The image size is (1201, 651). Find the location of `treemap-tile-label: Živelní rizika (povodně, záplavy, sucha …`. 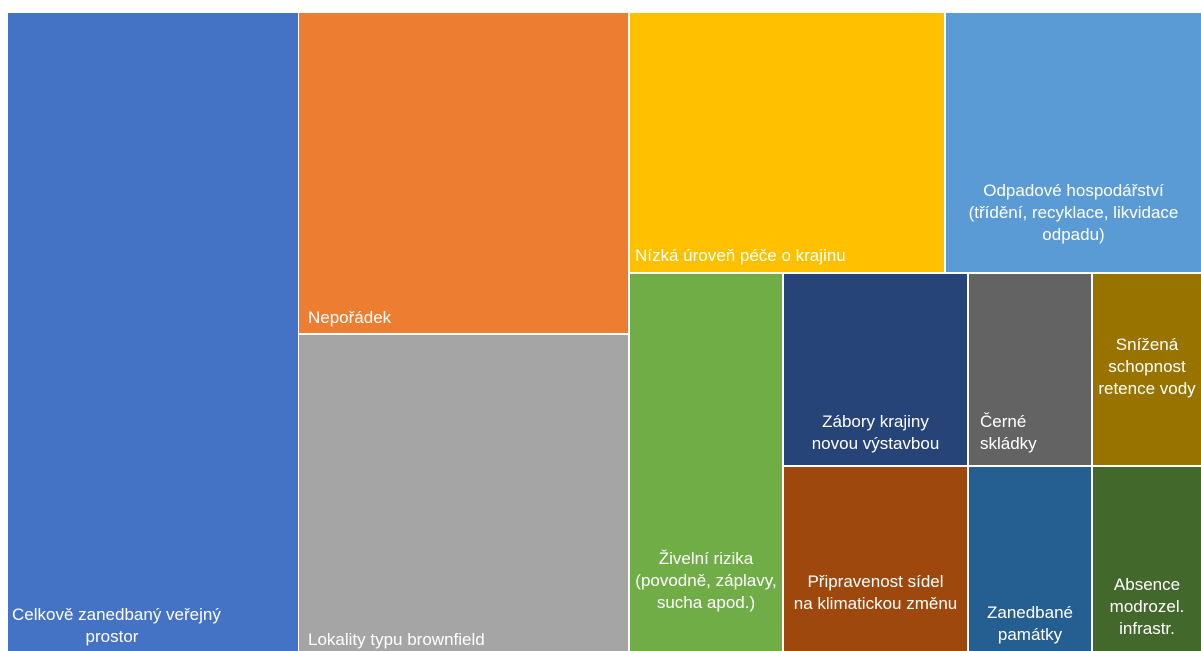

treemap-tile-label: Živelní rizika (povodně, záplavy, sucha … is located at coordinates (706, 580).